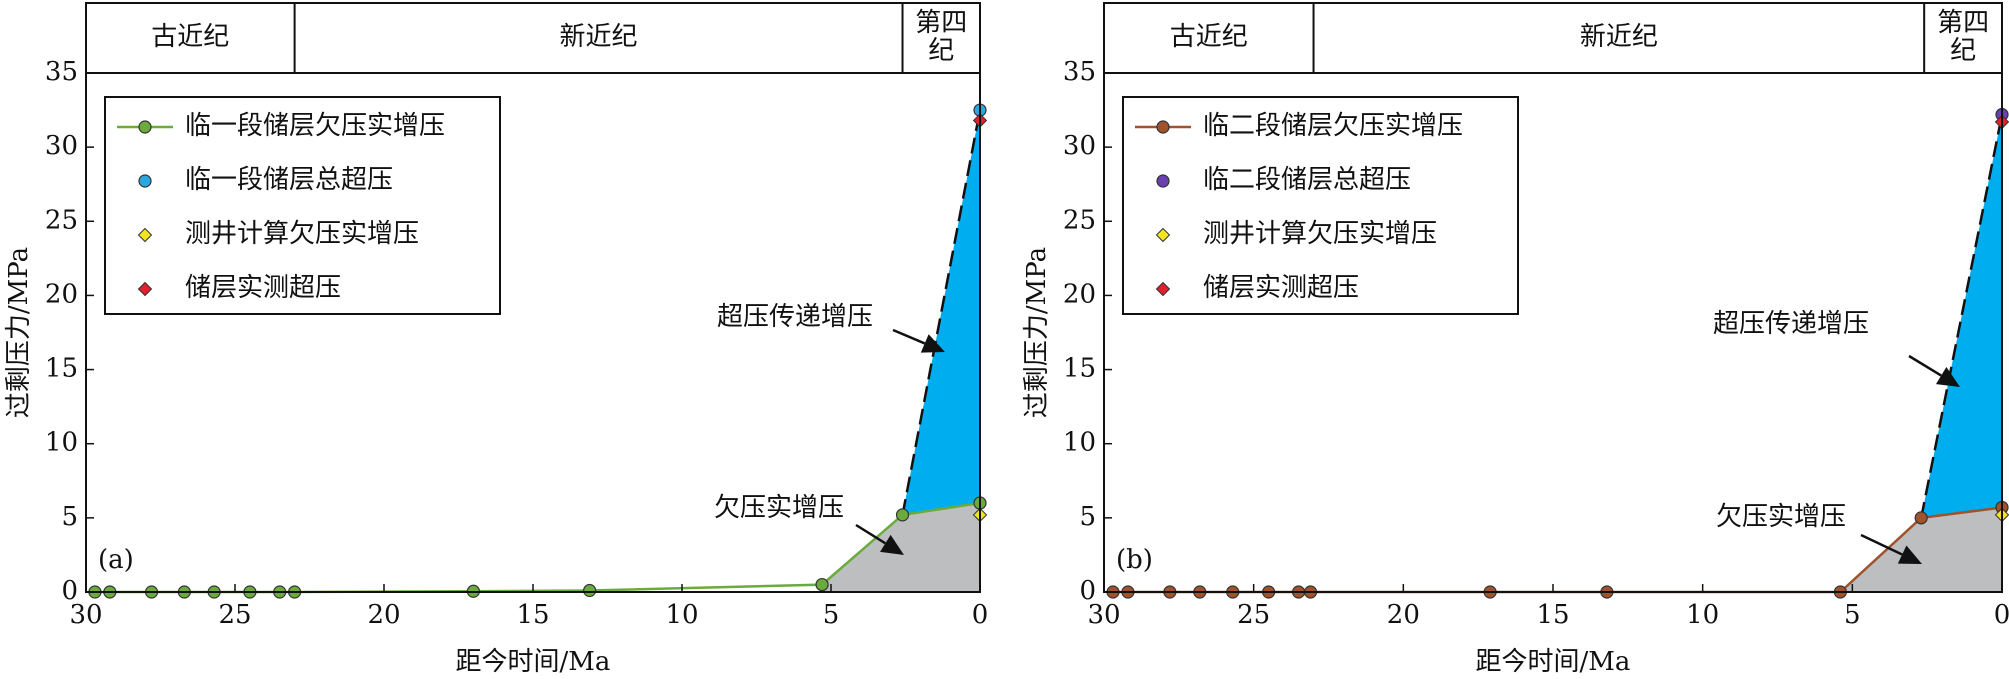 The width and height of the screenshot is (2009, 679). Describe the element at coordinates (1134, 560) in the screenshot. I see `panel-label: (b)` at that location.